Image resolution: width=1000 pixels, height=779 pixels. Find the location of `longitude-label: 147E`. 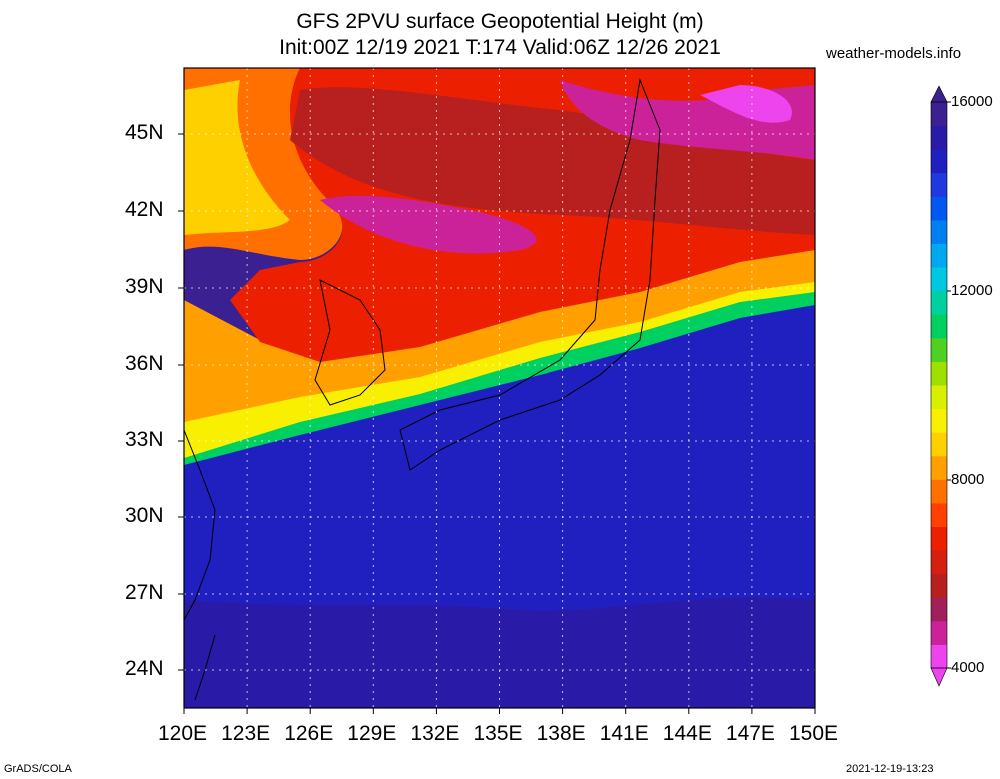

longitude-label: 147E is located at coordinates (750, 733).